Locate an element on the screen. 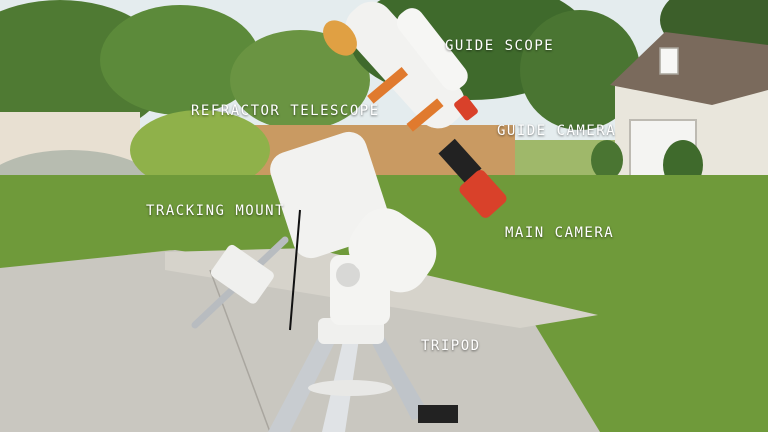 This screenshot has height=432, width=768. guide-camera-label: GUIDE CAMERA is located at coordinates (557, 131).